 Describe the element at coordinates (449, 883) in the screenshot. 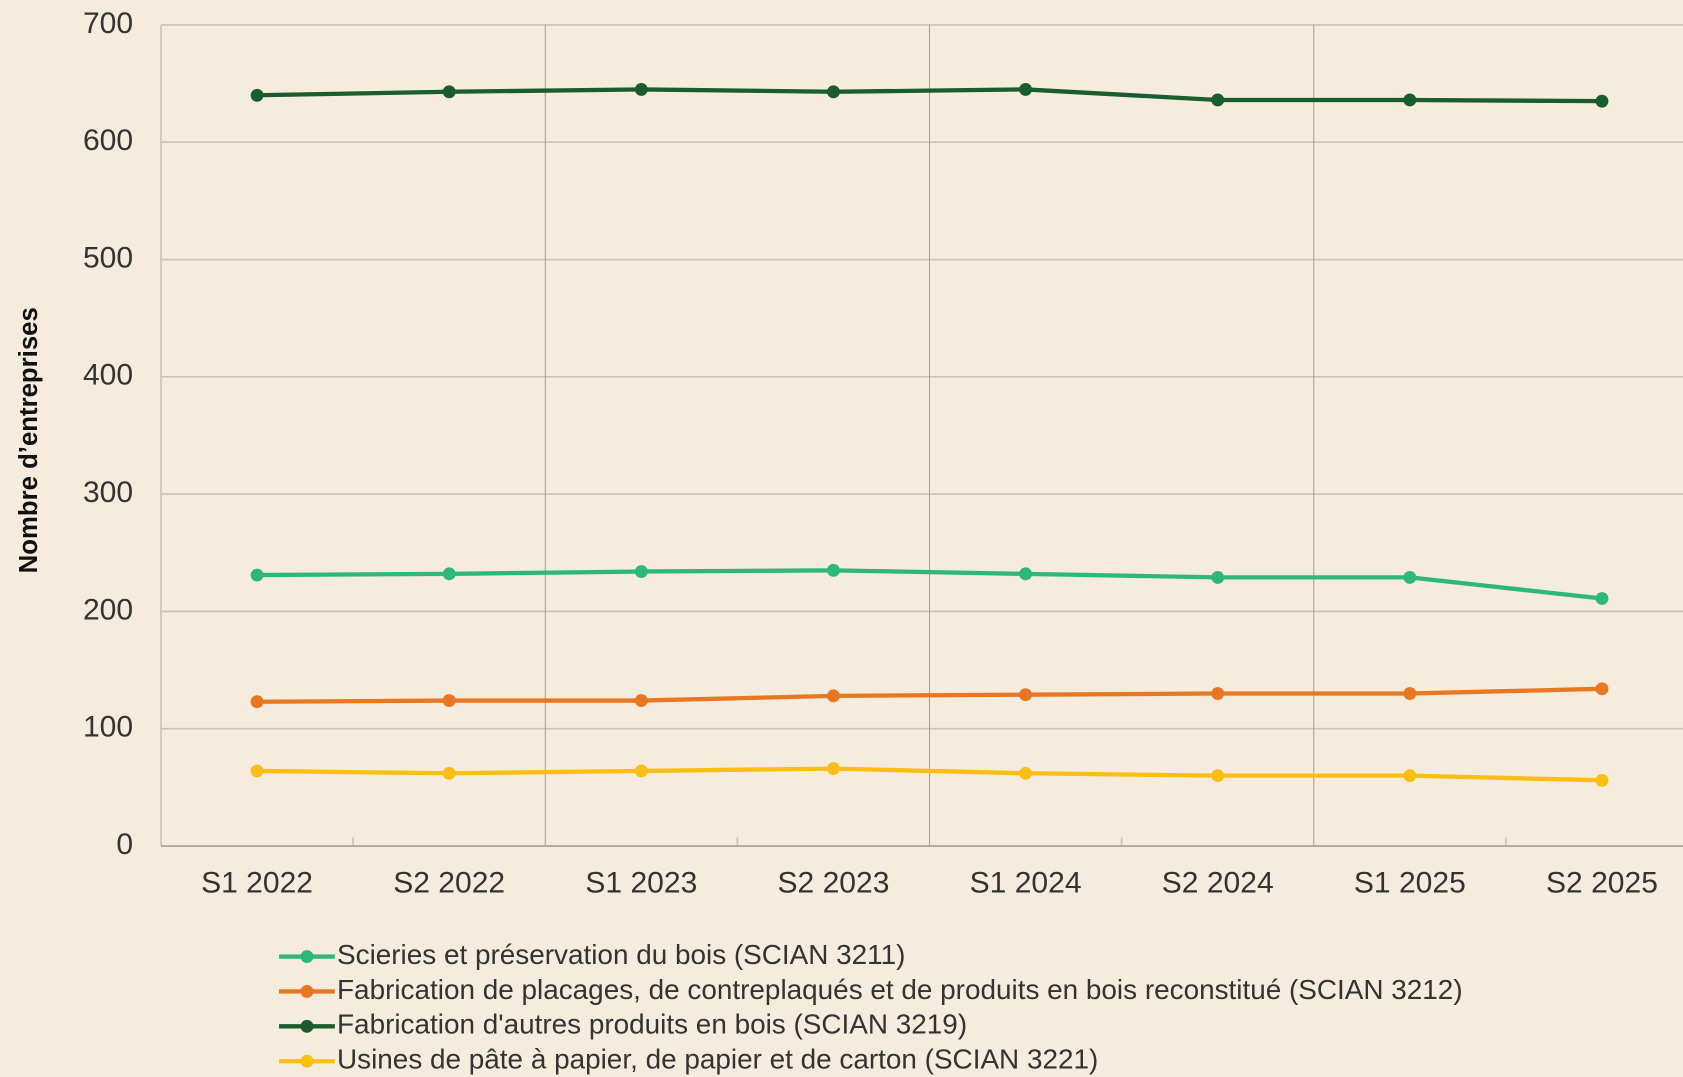

I see `x-tick-label: S2 2022` at that location.